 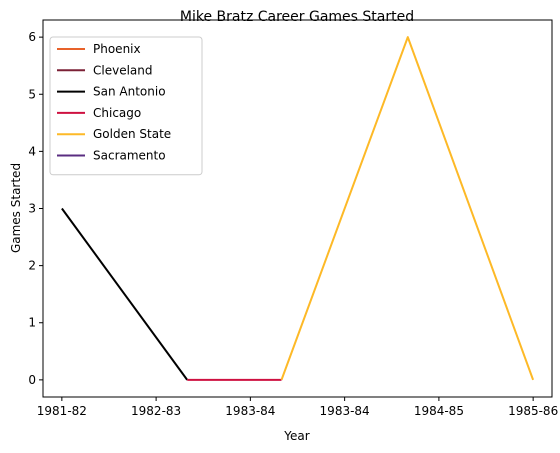 What do you see at coordinates (117, 49) in the screenshot?
I see `legend-label: Phoenix` at bounding box center [117, 49].